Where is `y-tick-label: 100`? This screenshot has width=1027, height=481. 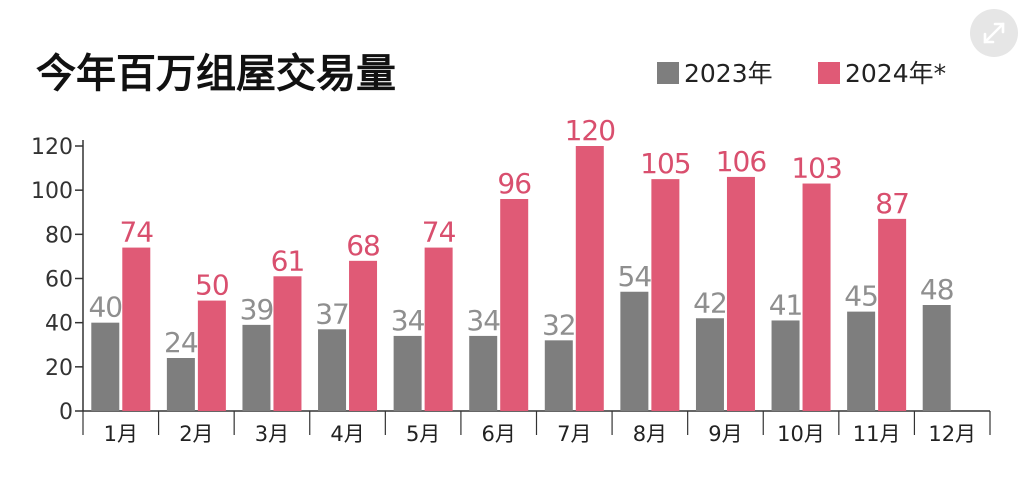
y-tick-label: 100 is located at coordinates (52, 191).